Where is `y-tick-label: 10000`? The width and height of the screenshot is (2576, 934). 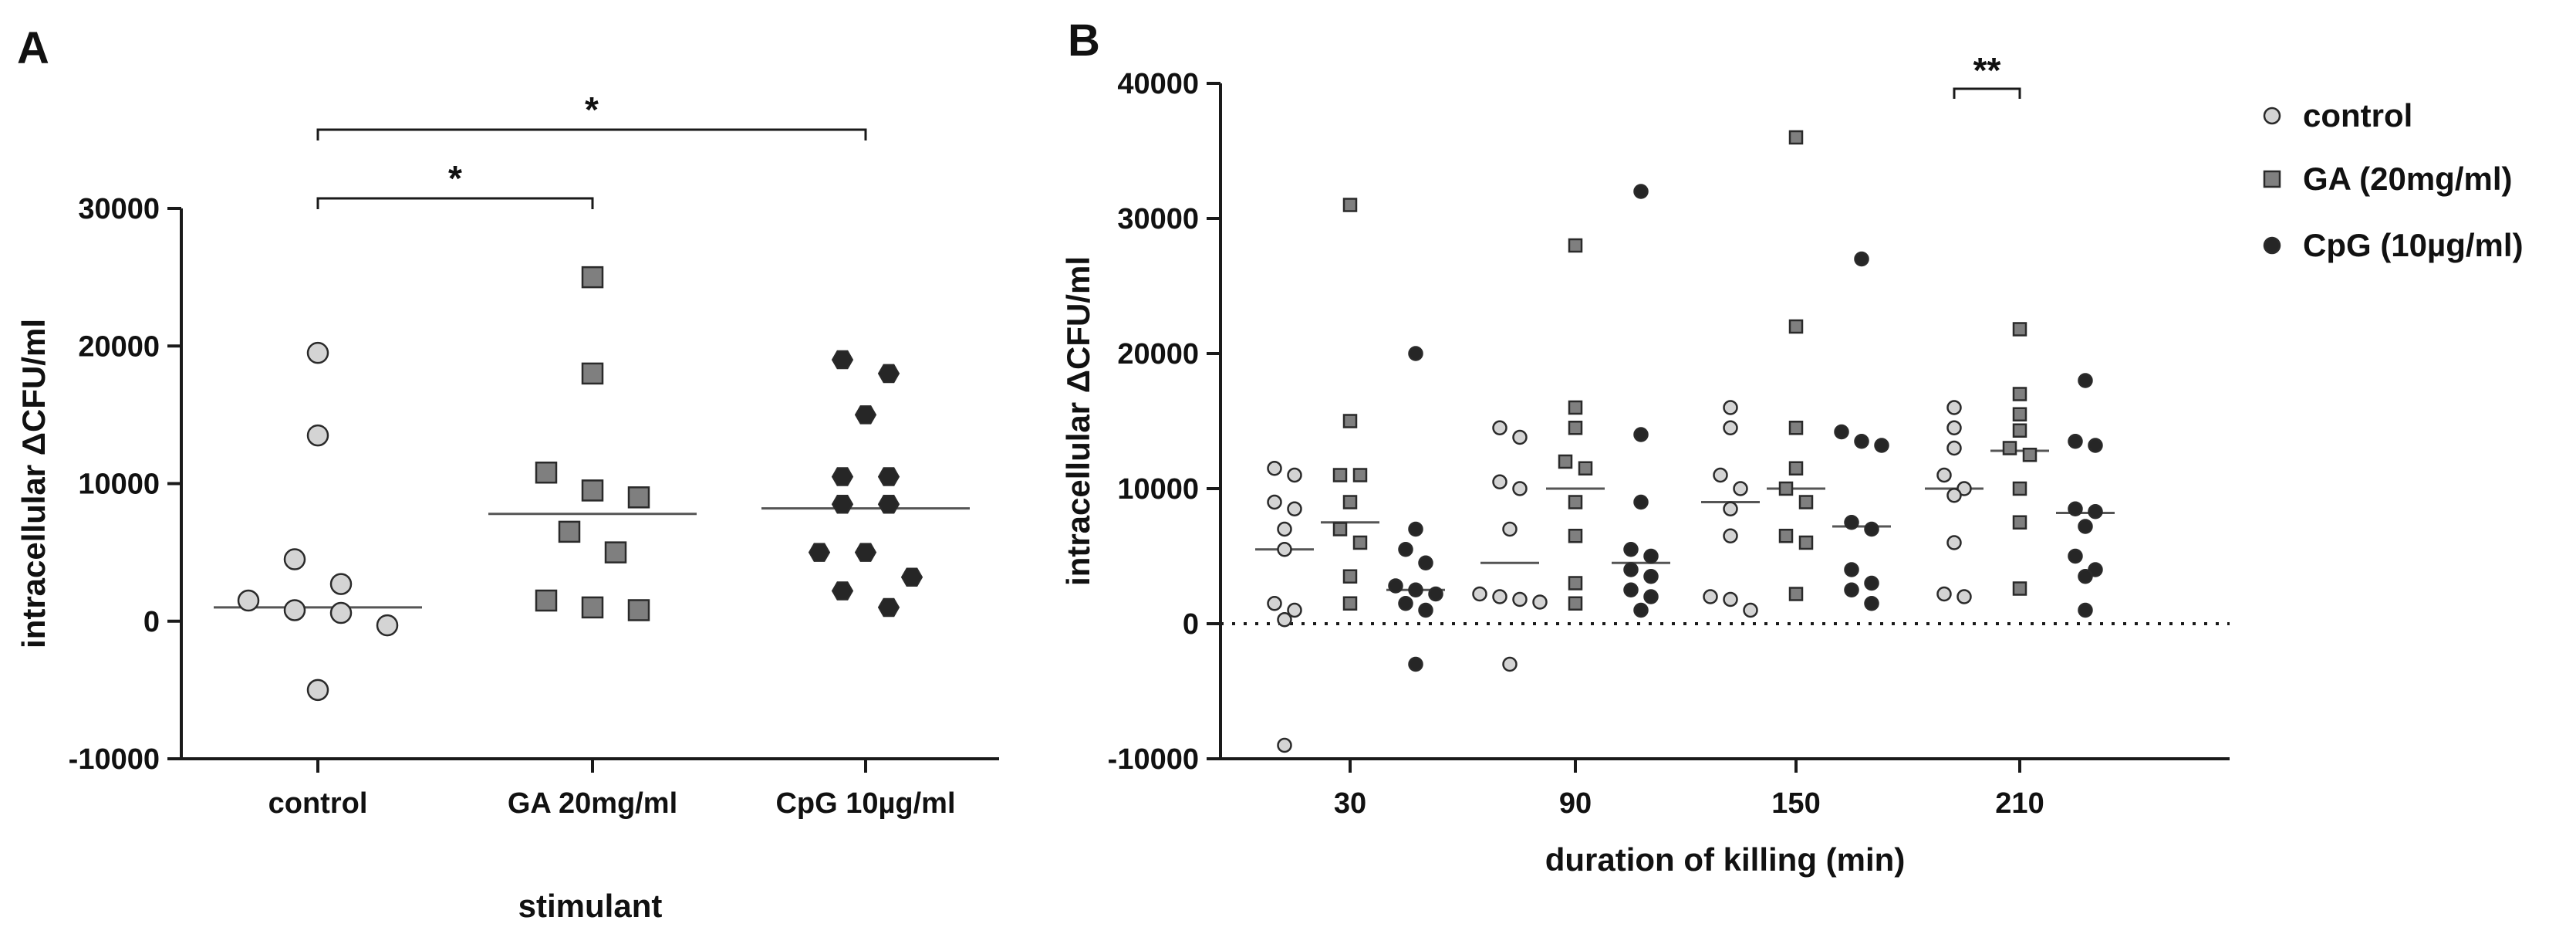 y-tick-label: 10000 is located at coordinates (1158, 489).